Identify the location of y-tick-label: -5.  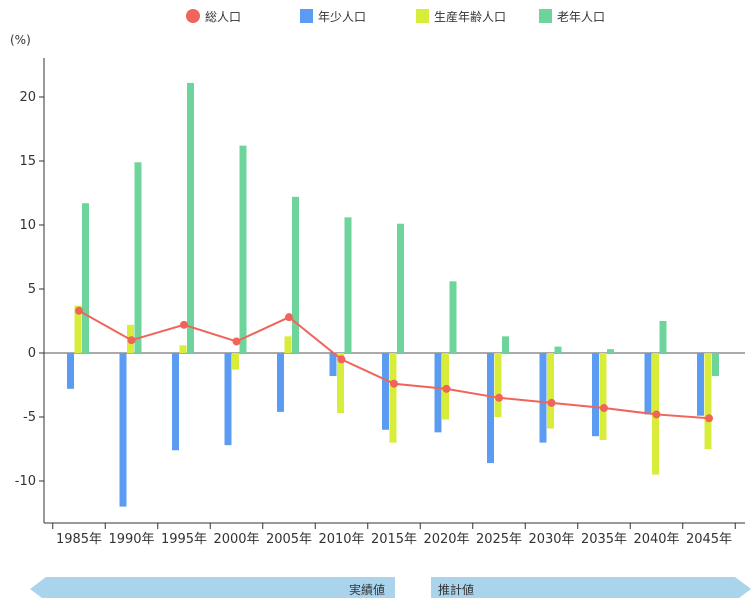
(29, 417).